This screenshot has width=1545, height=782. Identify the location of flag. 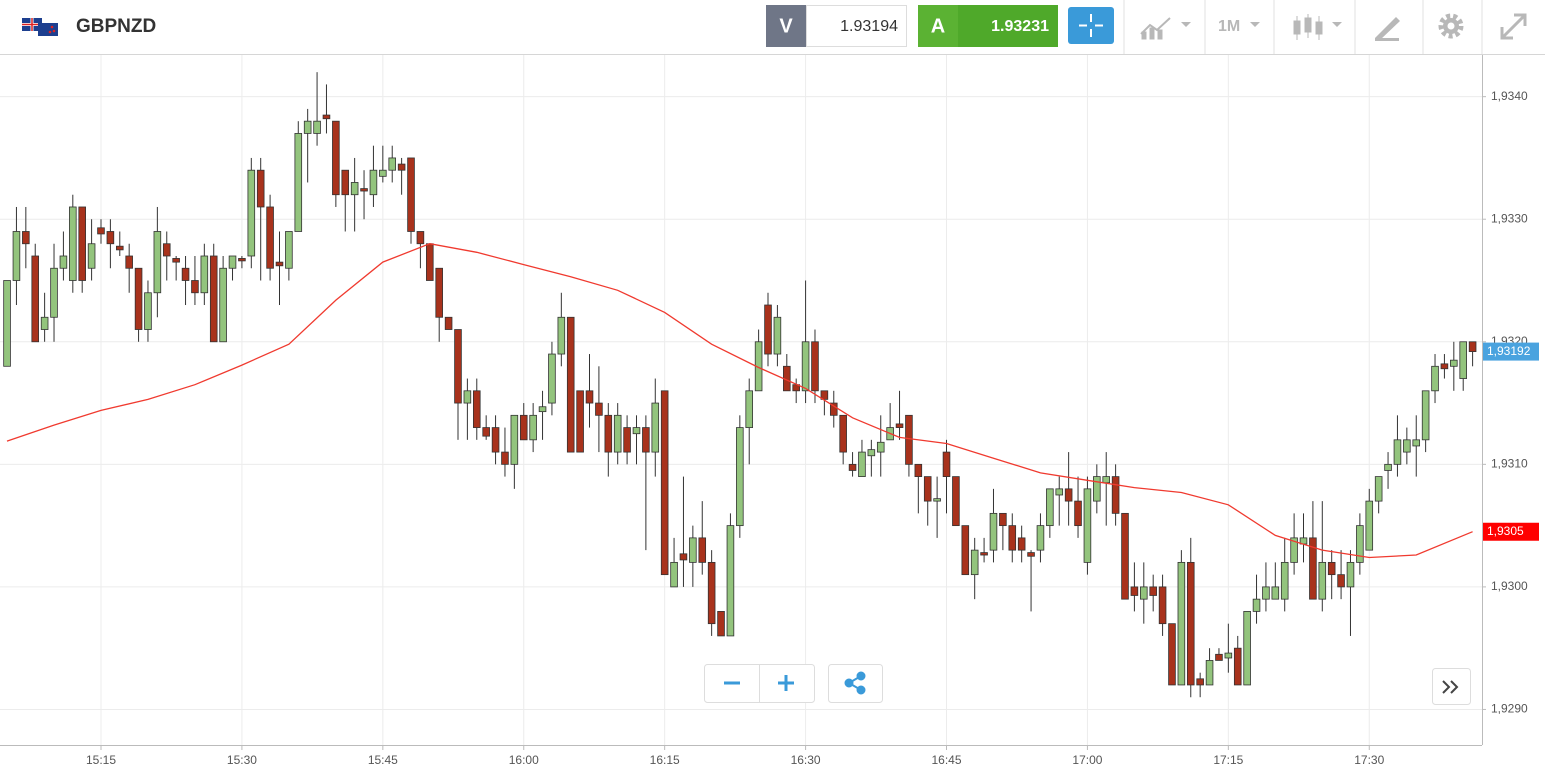
(40, 27).